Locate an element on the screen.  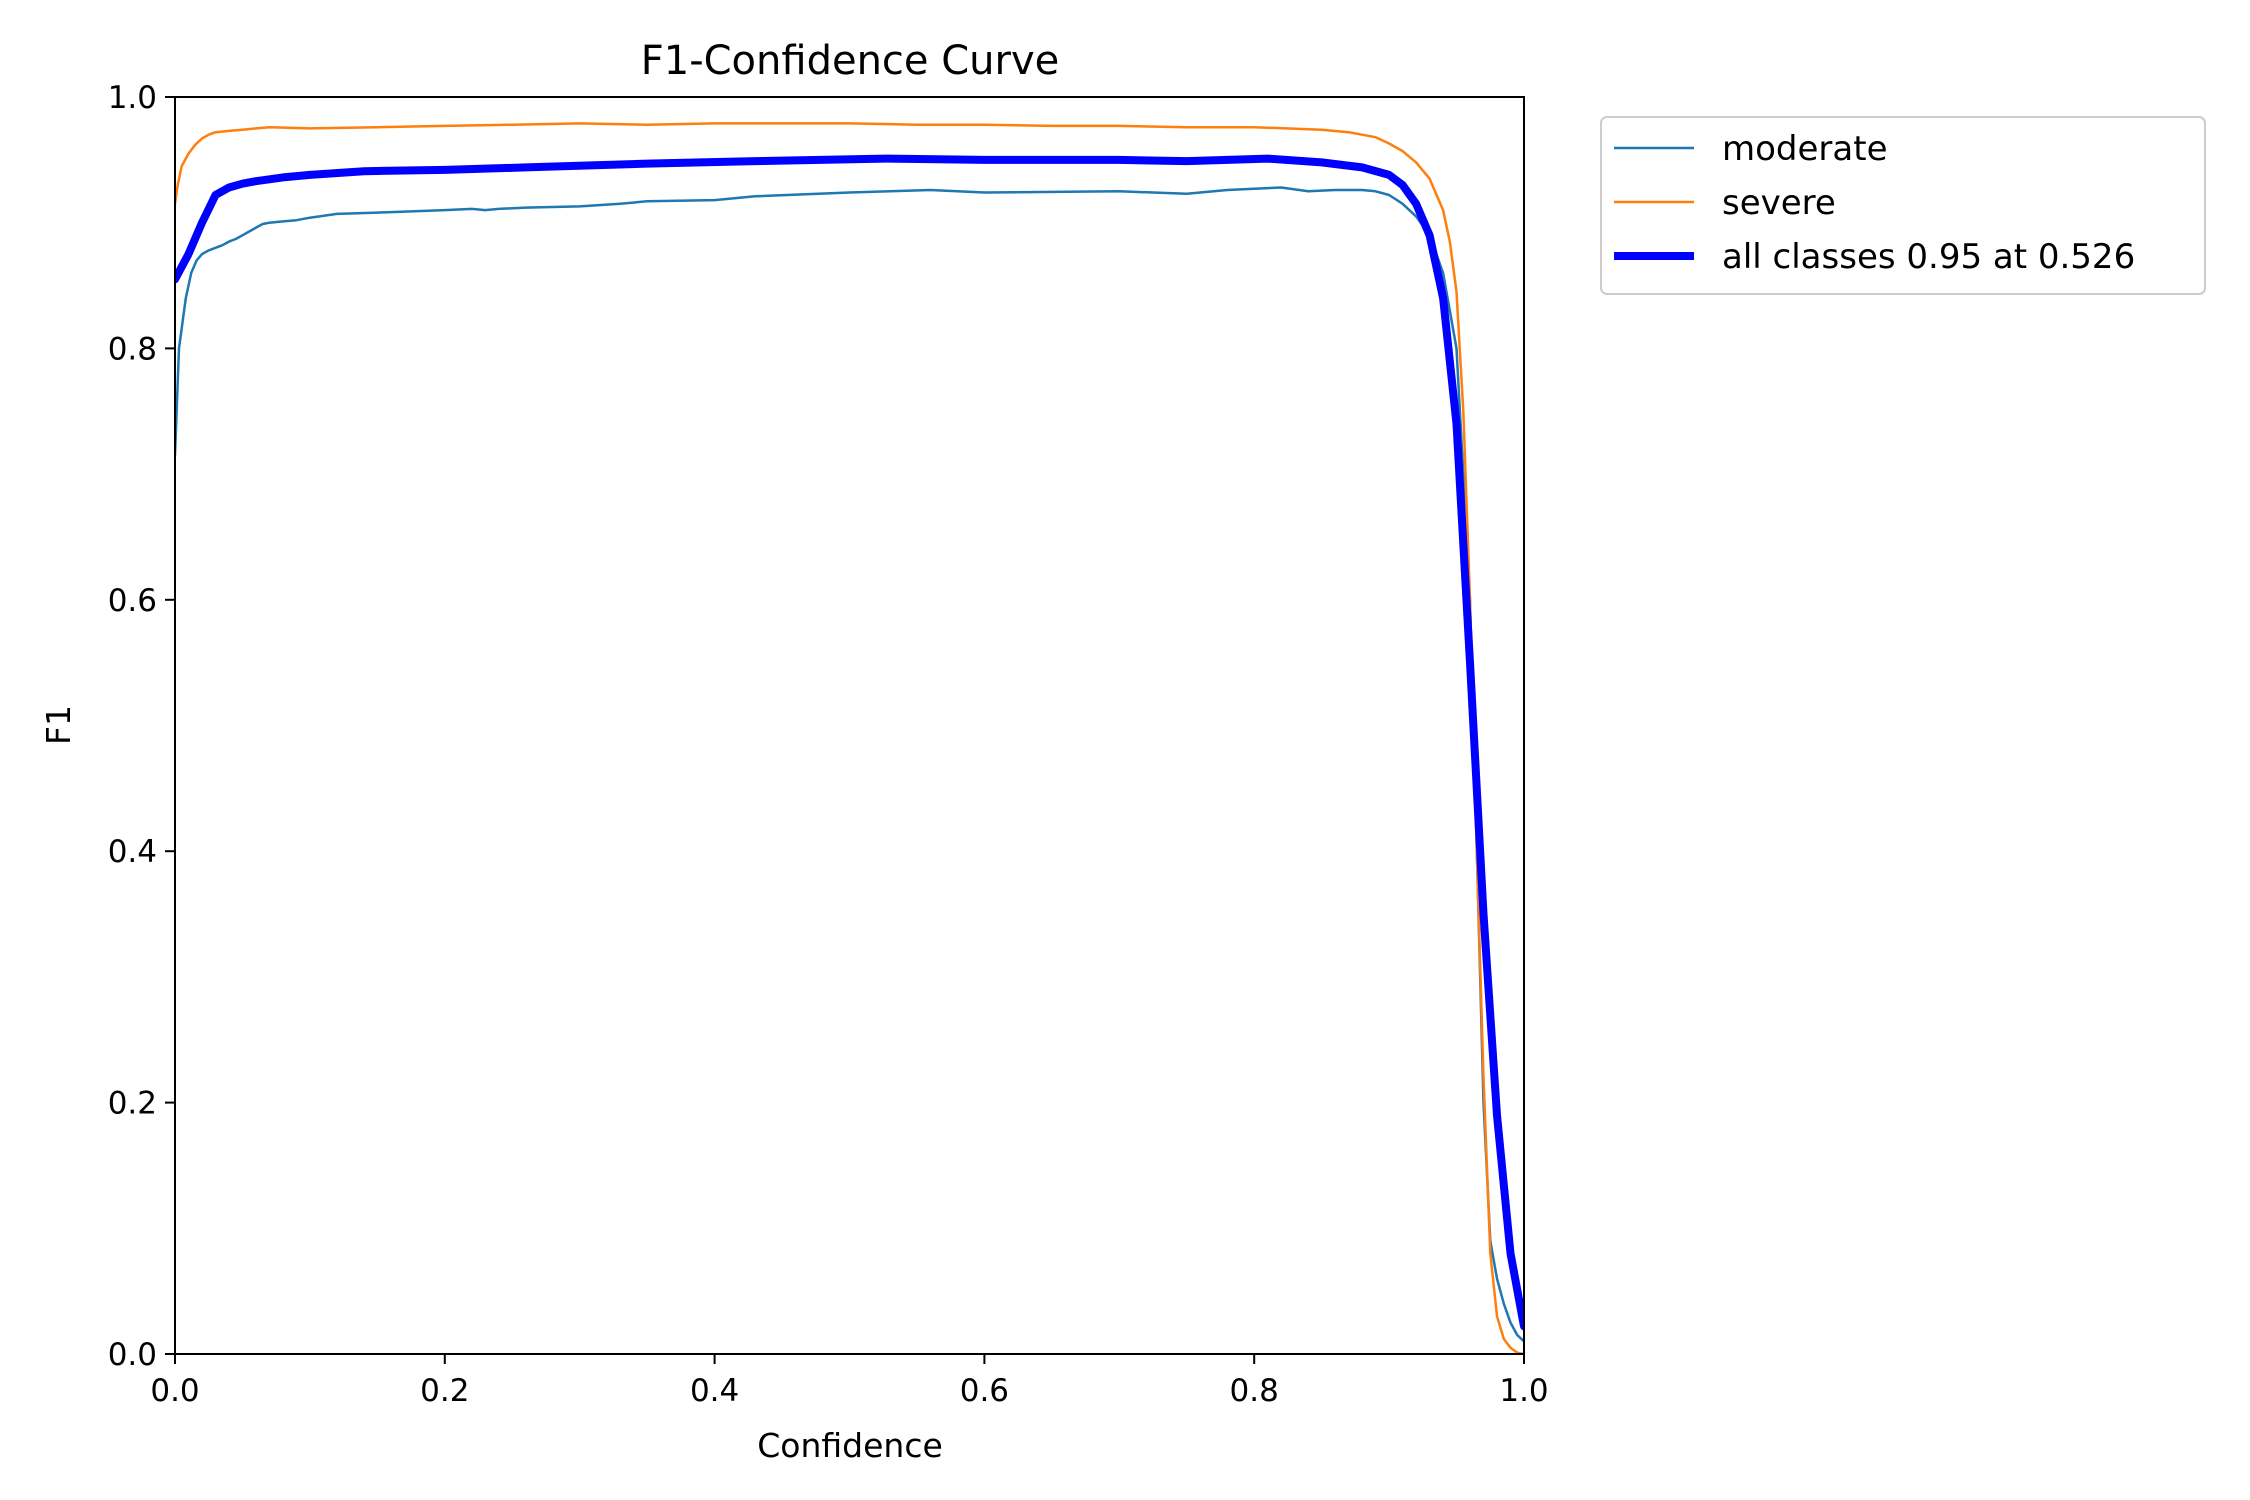
x-tick-label: 0.0 is located at coordinates (174, 1391).